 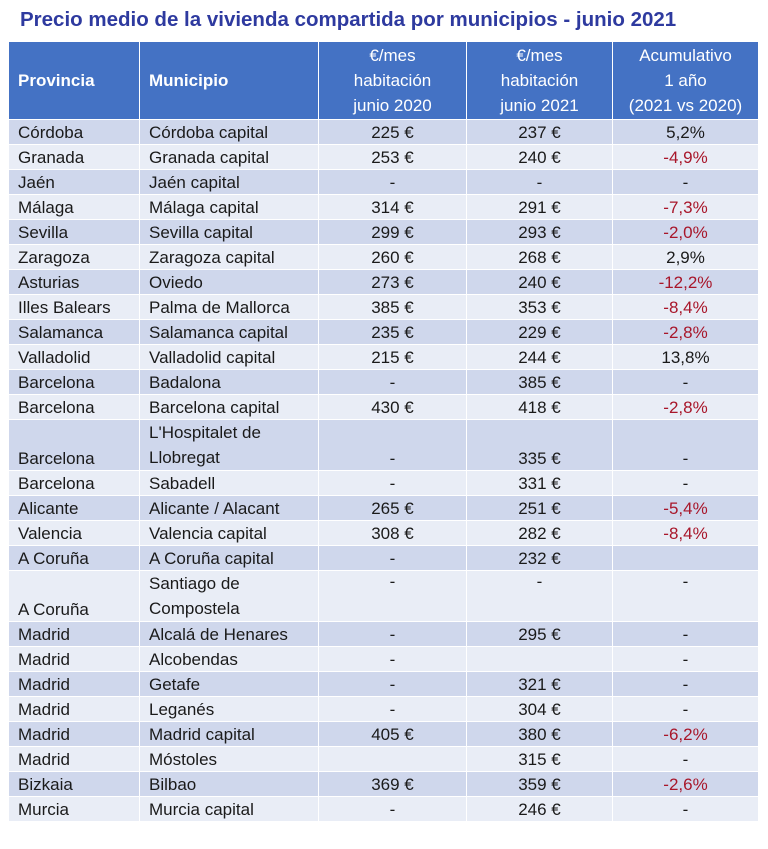 I want to click on price-2020-cell: 225 €, so click(x=392, y=132).